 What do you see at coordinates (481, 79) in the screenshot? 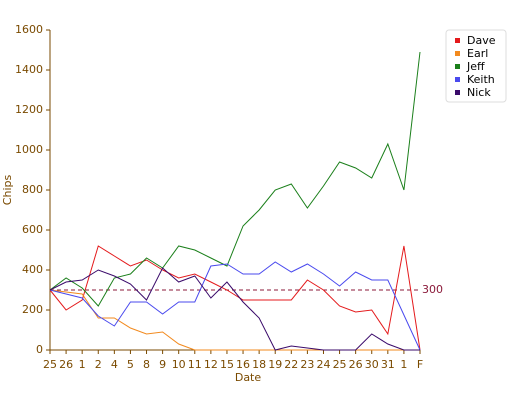
I see `legend-label: Keith` at bounding box center [481, 79].